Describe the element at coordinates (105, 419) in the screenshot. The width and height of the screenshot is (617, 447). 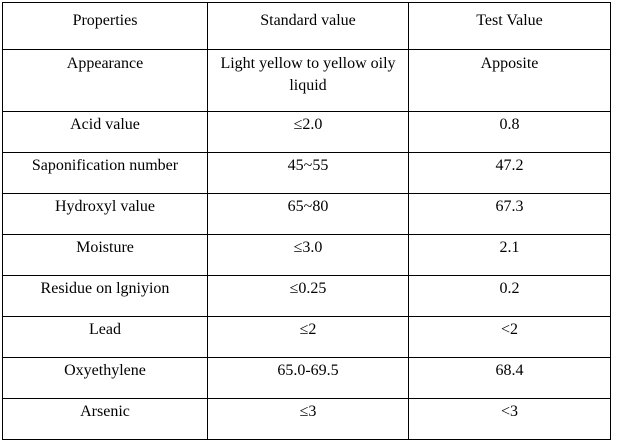
I see `property-cell: Arsenic` at that location.